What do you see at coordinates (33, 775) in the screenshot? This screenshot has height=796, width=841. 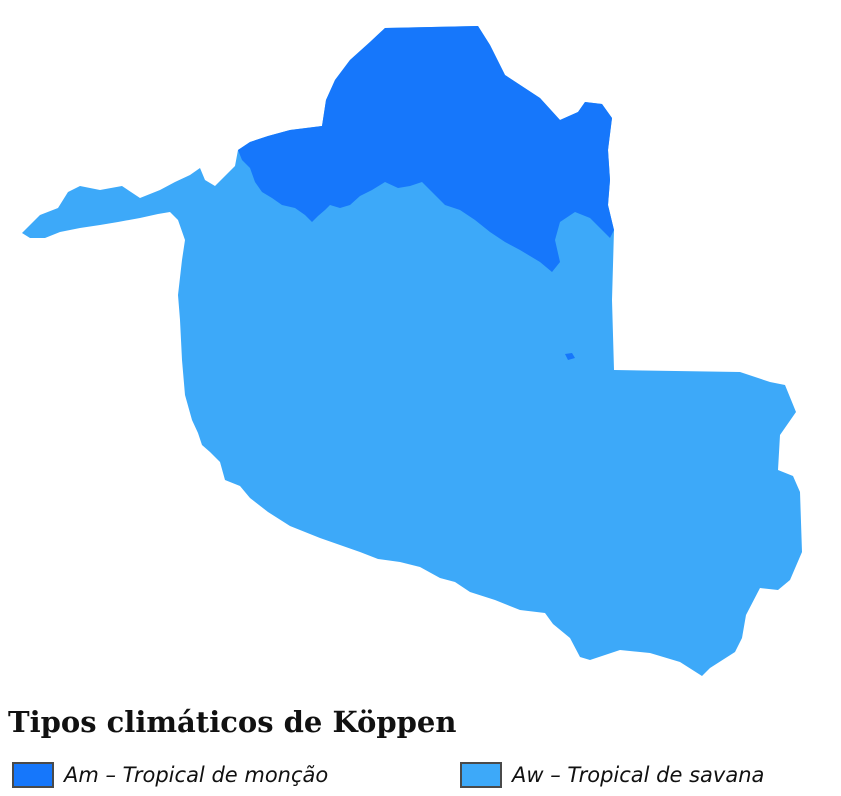 I see `legend-swatch-am` at bounding box center [33, 775].